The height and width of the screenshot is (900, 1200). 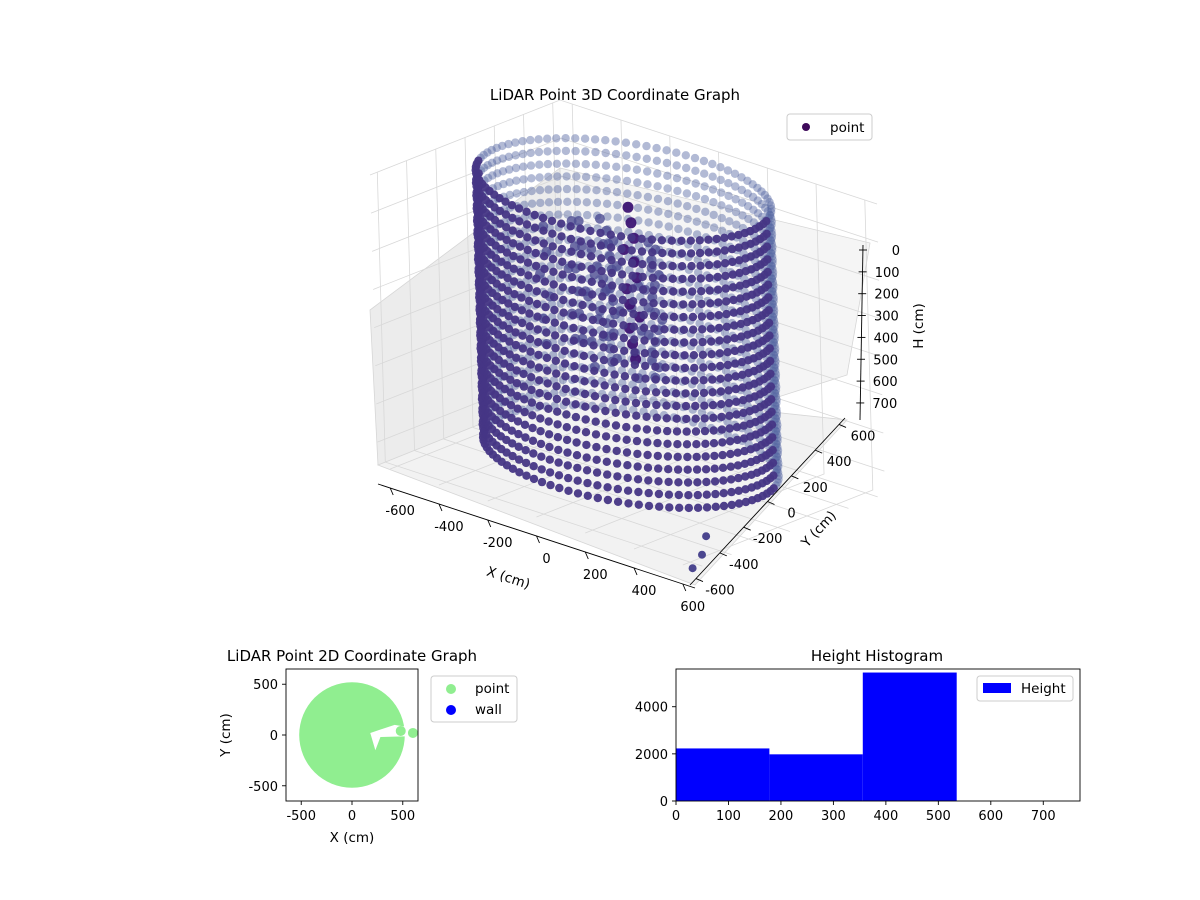 I want to click on point-disk-2d, so click(x=352, y=735).